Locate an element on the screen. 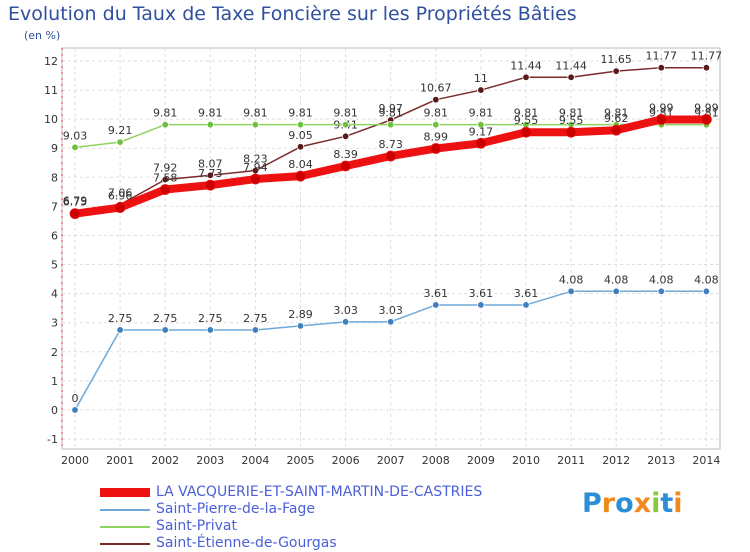 The height and width of the screenshot is (552, 750). data-label: 10.67 is located at coordinates (436, 88).